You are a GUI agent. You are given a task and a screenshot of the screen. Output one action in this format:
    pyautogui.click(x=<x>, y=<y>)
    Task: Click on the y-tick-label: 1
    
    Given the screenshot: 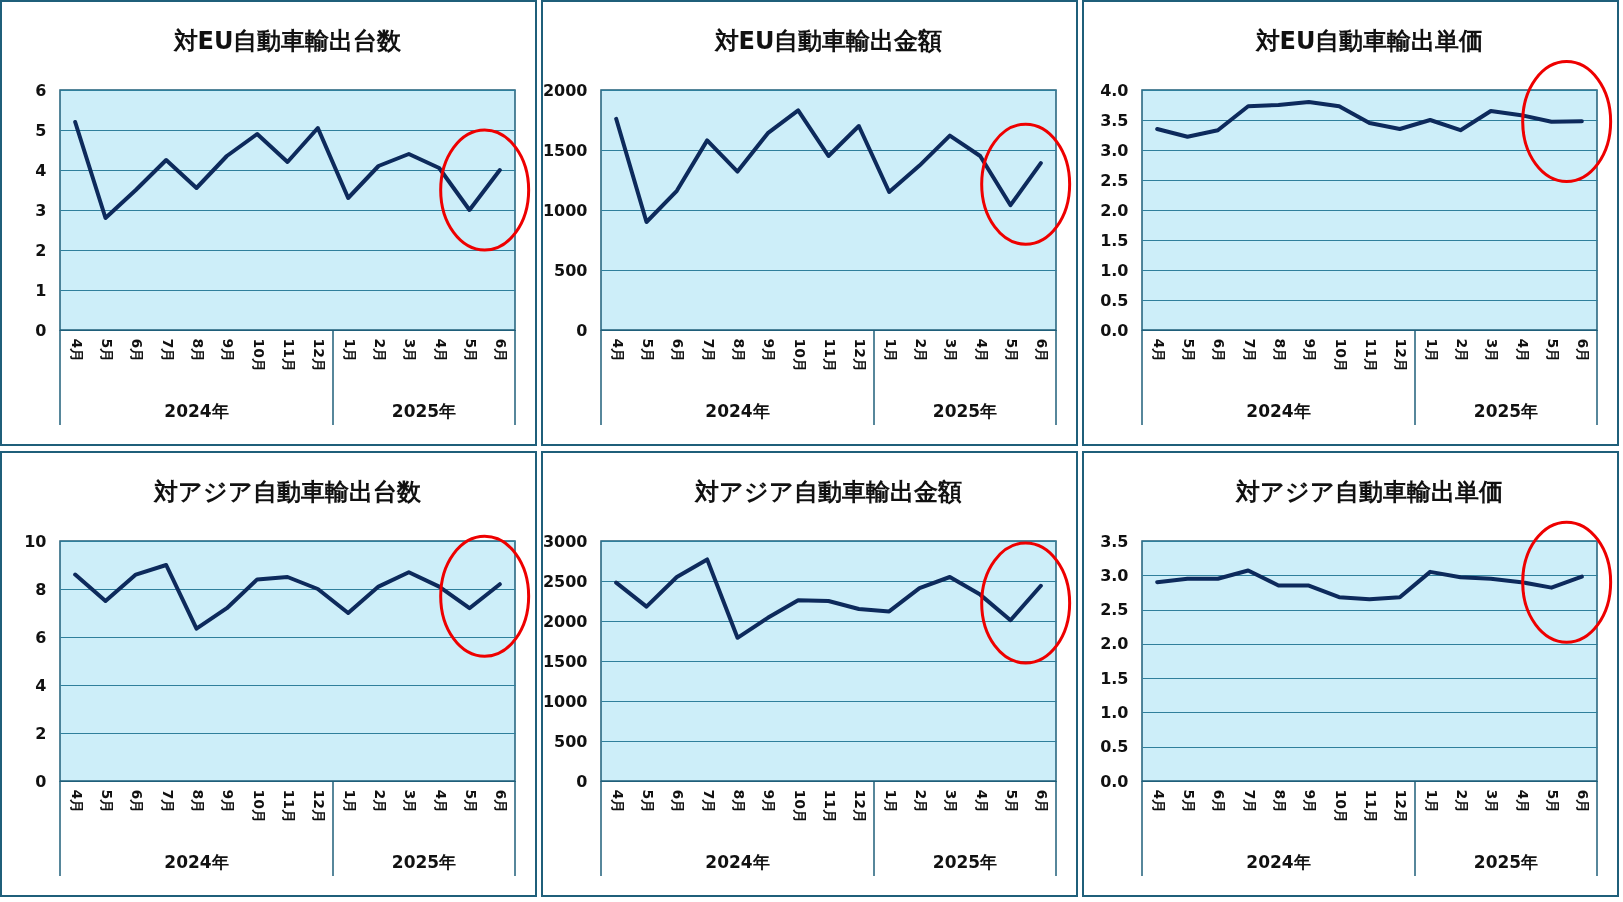 What is the action you would take?
    pyautogui.click(x=41, y=290)
    